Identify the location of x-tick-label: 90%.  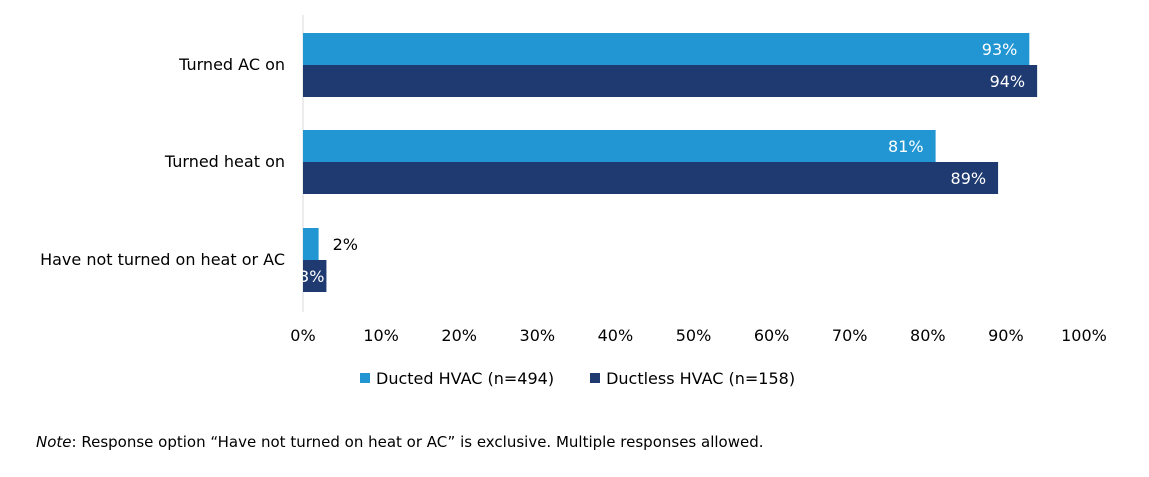
(1006, 335).